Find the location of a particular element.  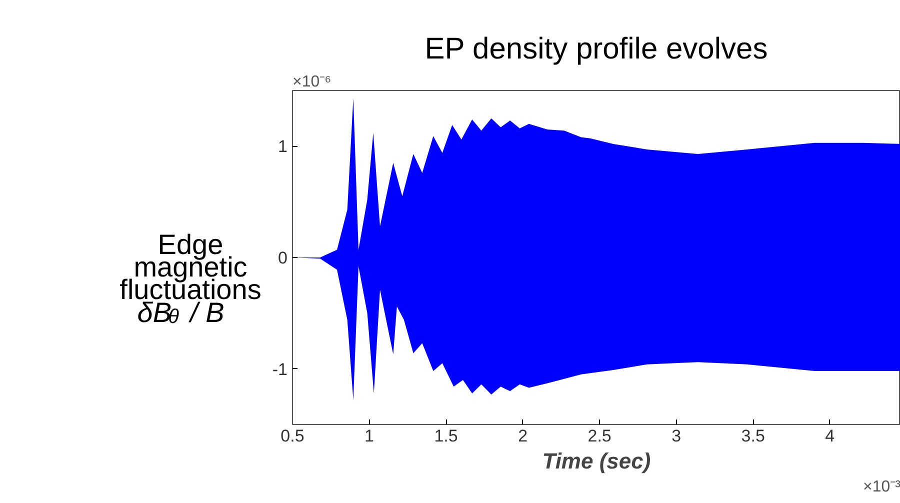

chart-title: EP density profile evolves is located at coordinates (596, 49).